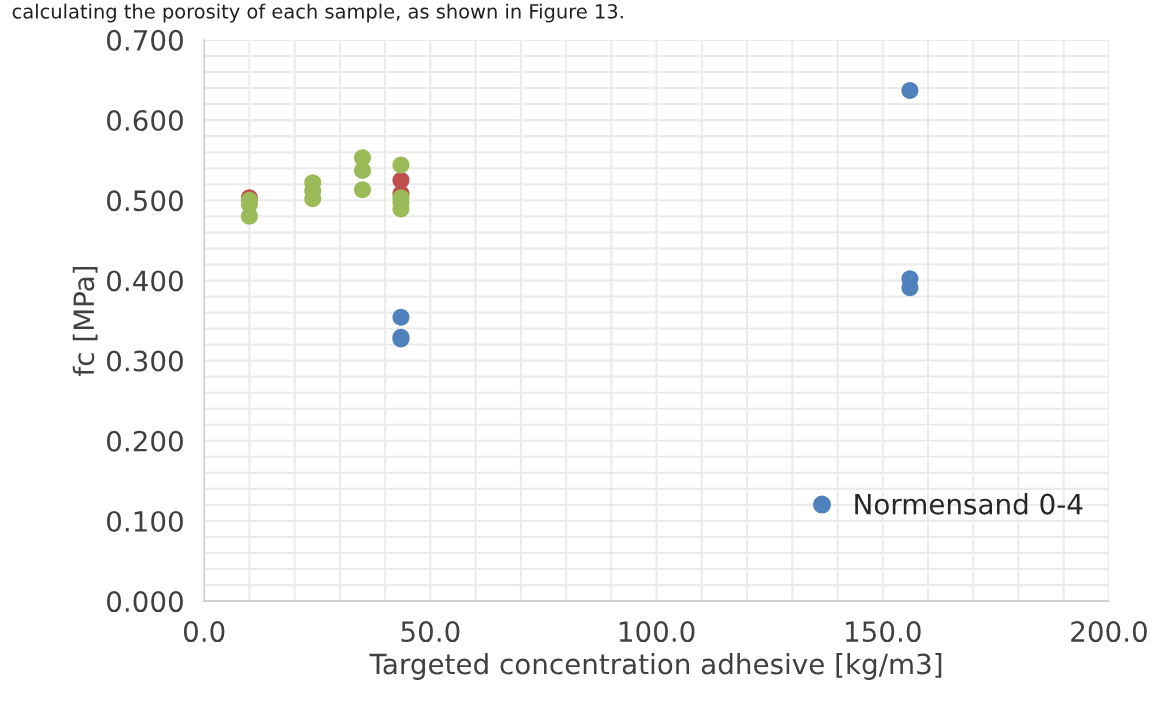  What do you see at coordinates (145, 201) in the screenshot?
I see `y-tick-label: 0.500` at bounding box center [145, 201].